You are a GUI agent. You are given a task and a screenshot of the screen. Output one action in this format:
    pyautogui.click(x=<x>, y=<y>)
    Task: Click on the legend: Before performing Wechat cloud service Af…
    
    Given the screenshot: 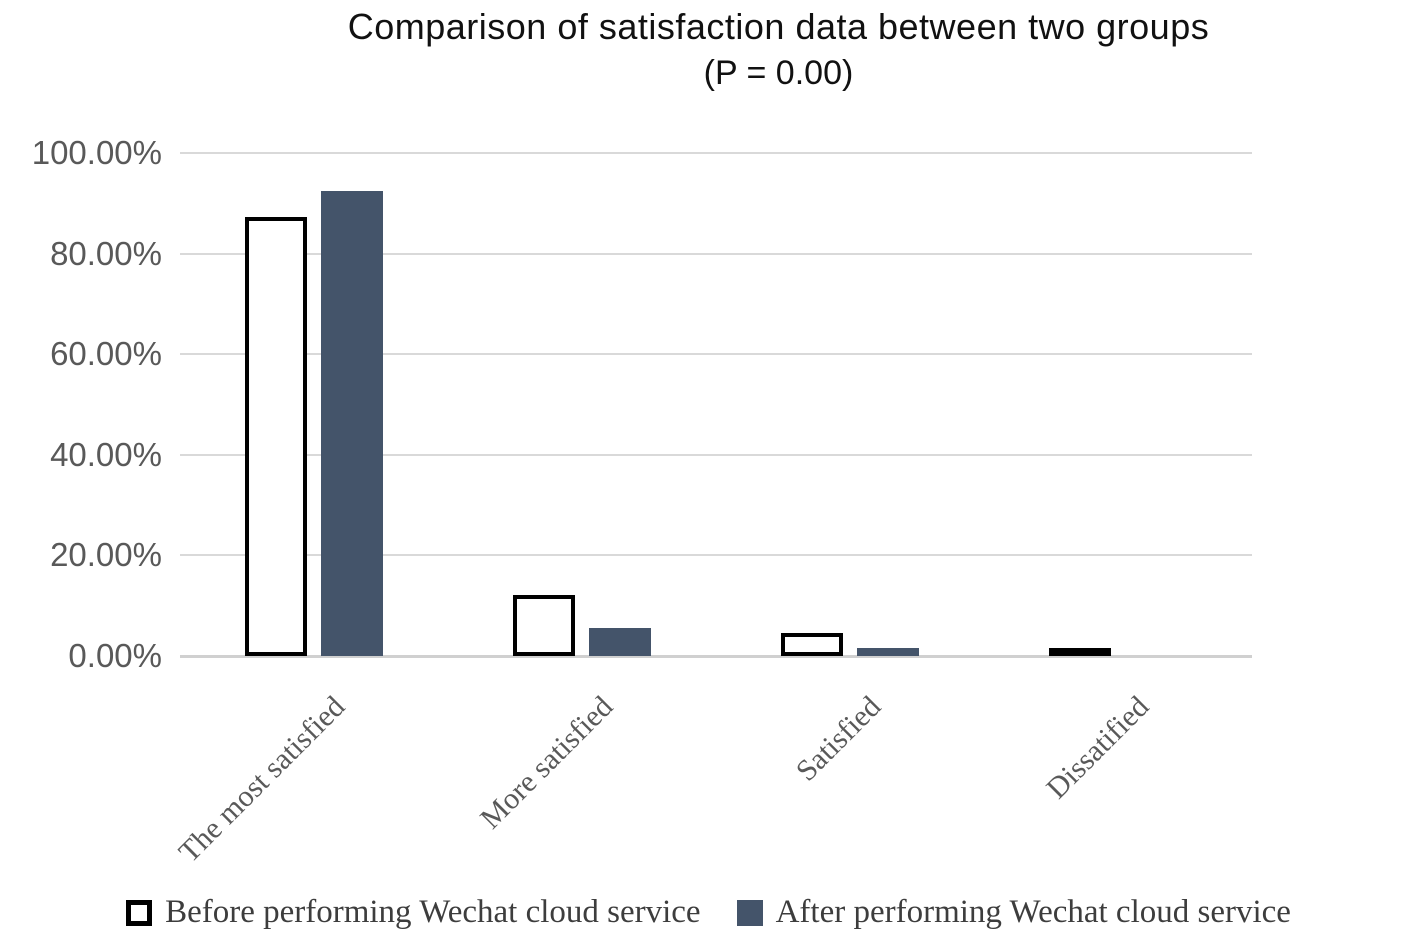 What is the action you would take?
    pyautogui.click(x=708, y=912)
    